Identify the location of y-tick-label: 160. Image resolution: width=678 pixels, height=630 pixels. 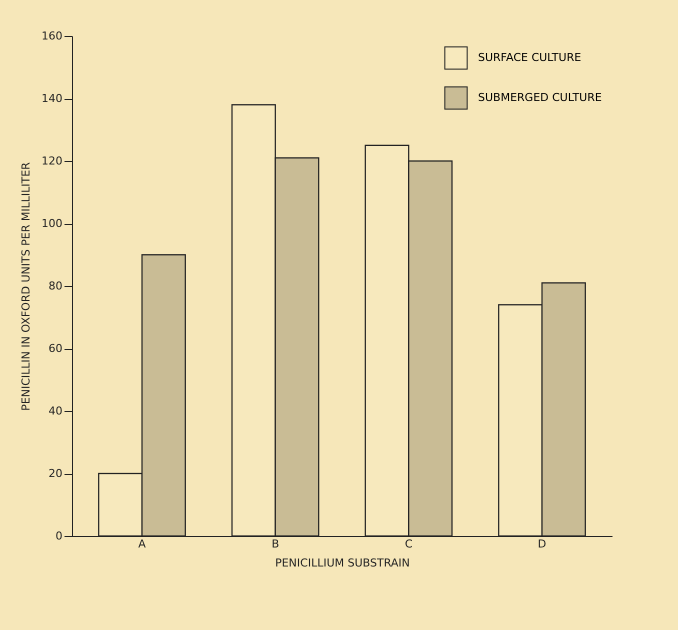
(52, 36).